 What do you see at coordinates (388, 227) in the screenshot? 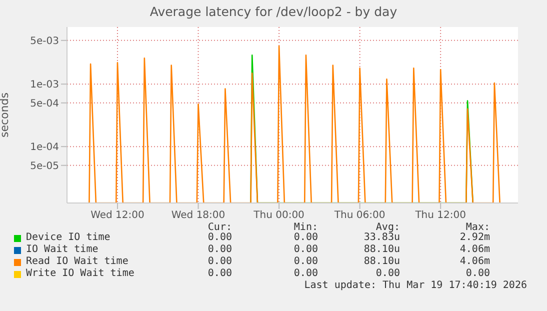
I see `text: Avg:` at bounding box center [388, 227].